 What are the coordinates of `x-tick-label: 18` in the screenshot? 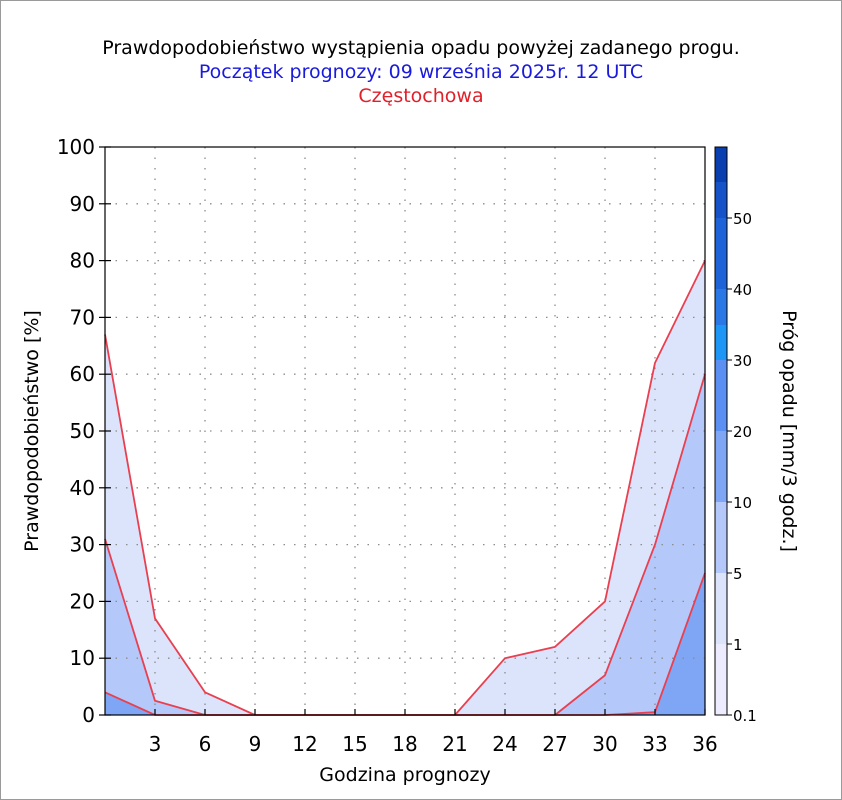 It's located at (404, 744).